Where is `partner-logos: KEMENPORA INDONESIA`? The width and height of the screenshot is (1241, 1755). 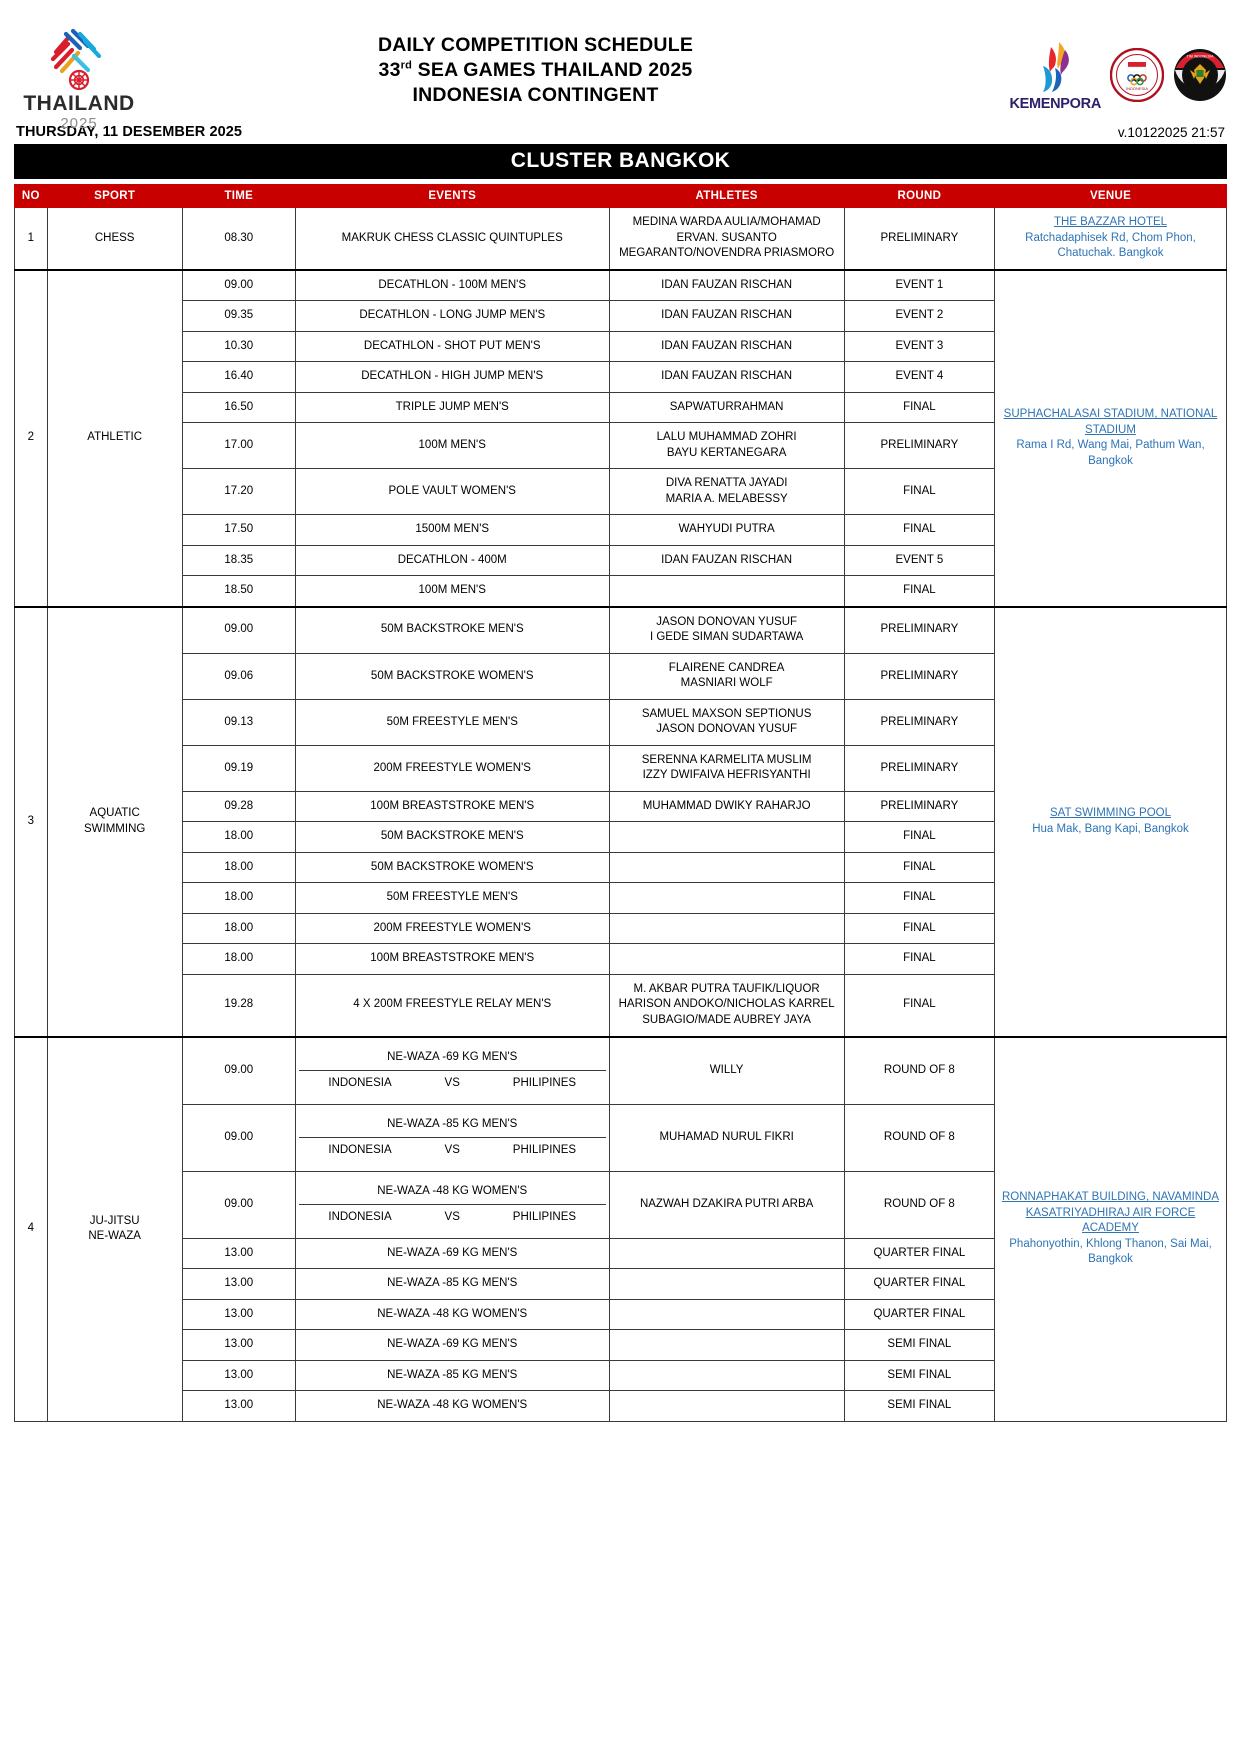 partner-logos: KEMENPORA INDONESIA is located at coordinates (1077, 56).